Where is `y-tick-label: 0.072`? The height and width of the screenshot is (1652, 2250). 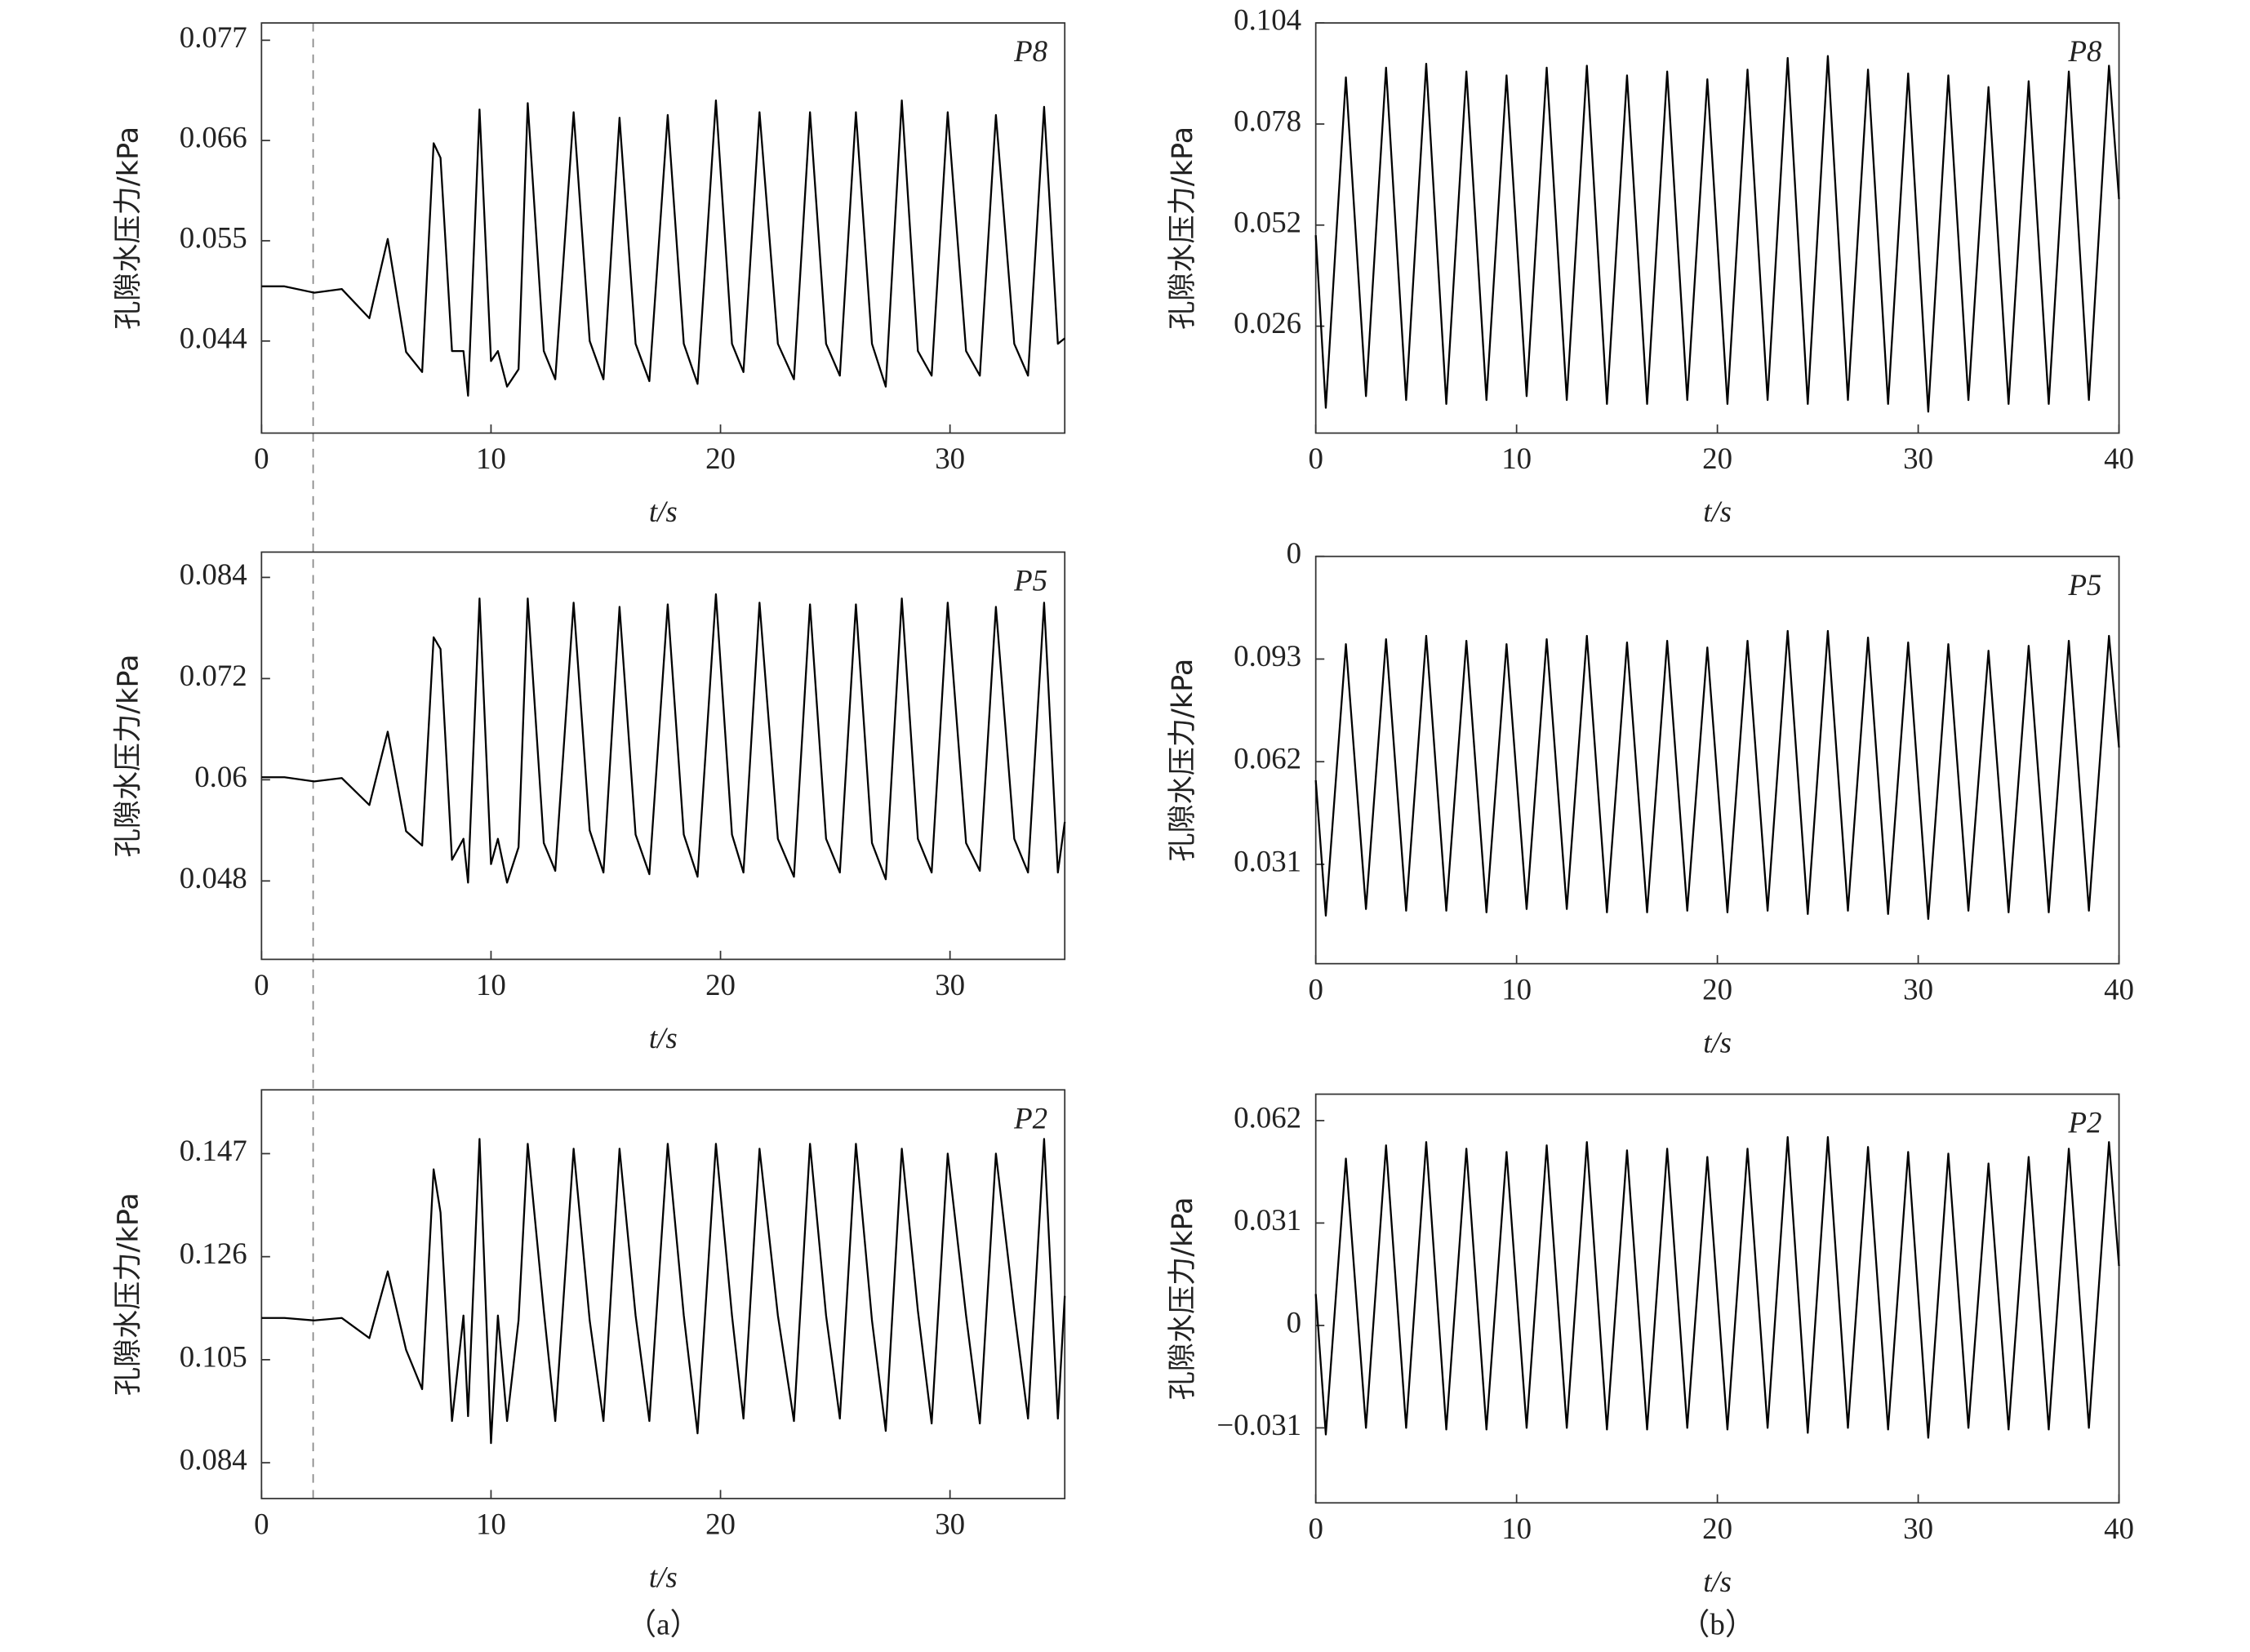
y-tick-label: 0.072 is located at coordinates (213, 675).